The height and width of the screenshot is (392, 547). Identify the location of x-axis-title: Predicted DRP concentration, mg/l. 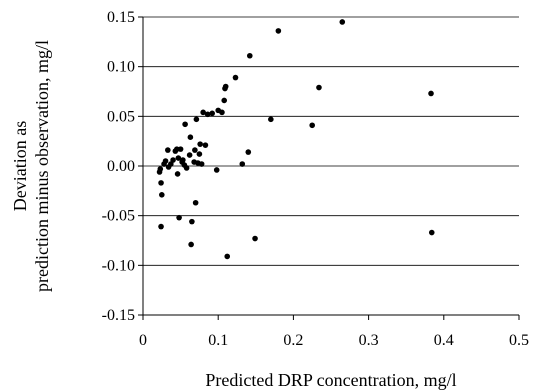
(330, 380).